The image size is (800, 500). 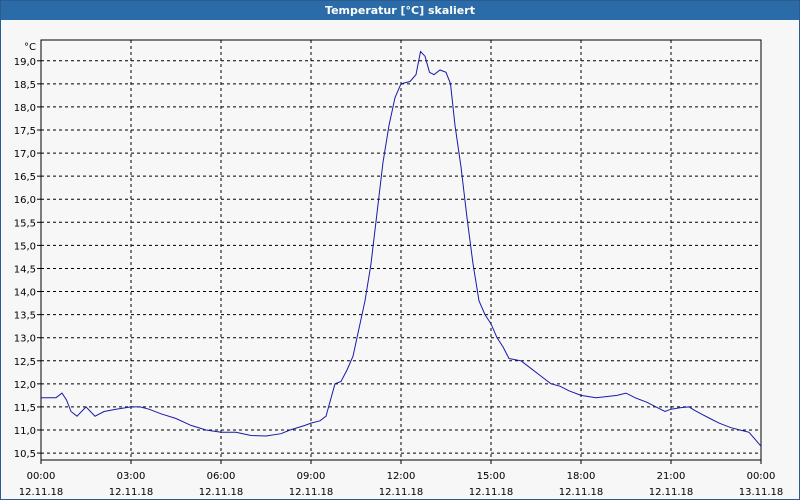 What do you see at coordinates (25, 223) in the screenshot?
I see `y-tick-label: 15,5` at bounding box center [25, 223].